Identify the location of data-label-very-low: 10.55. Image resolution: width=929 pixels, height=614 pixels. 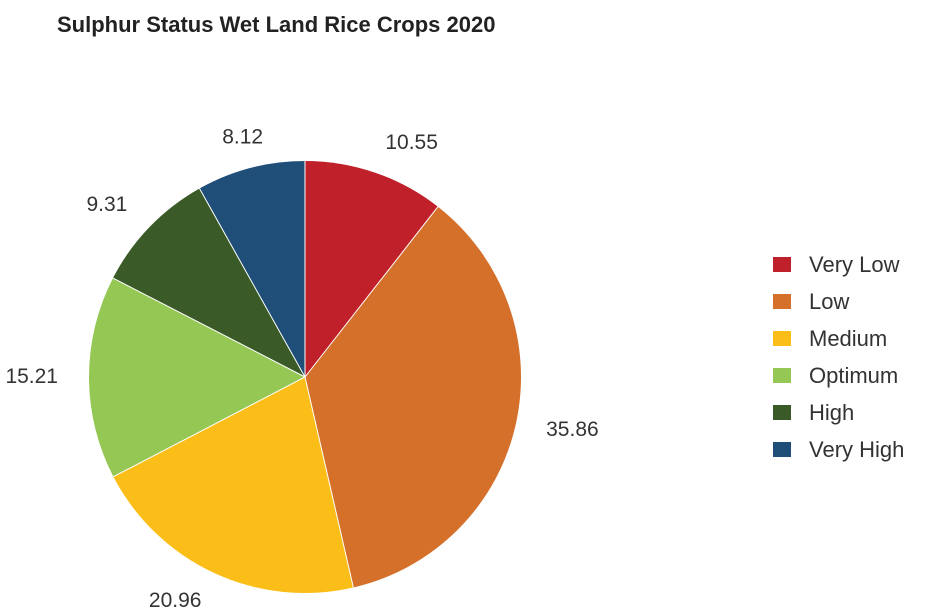
(411, 142).